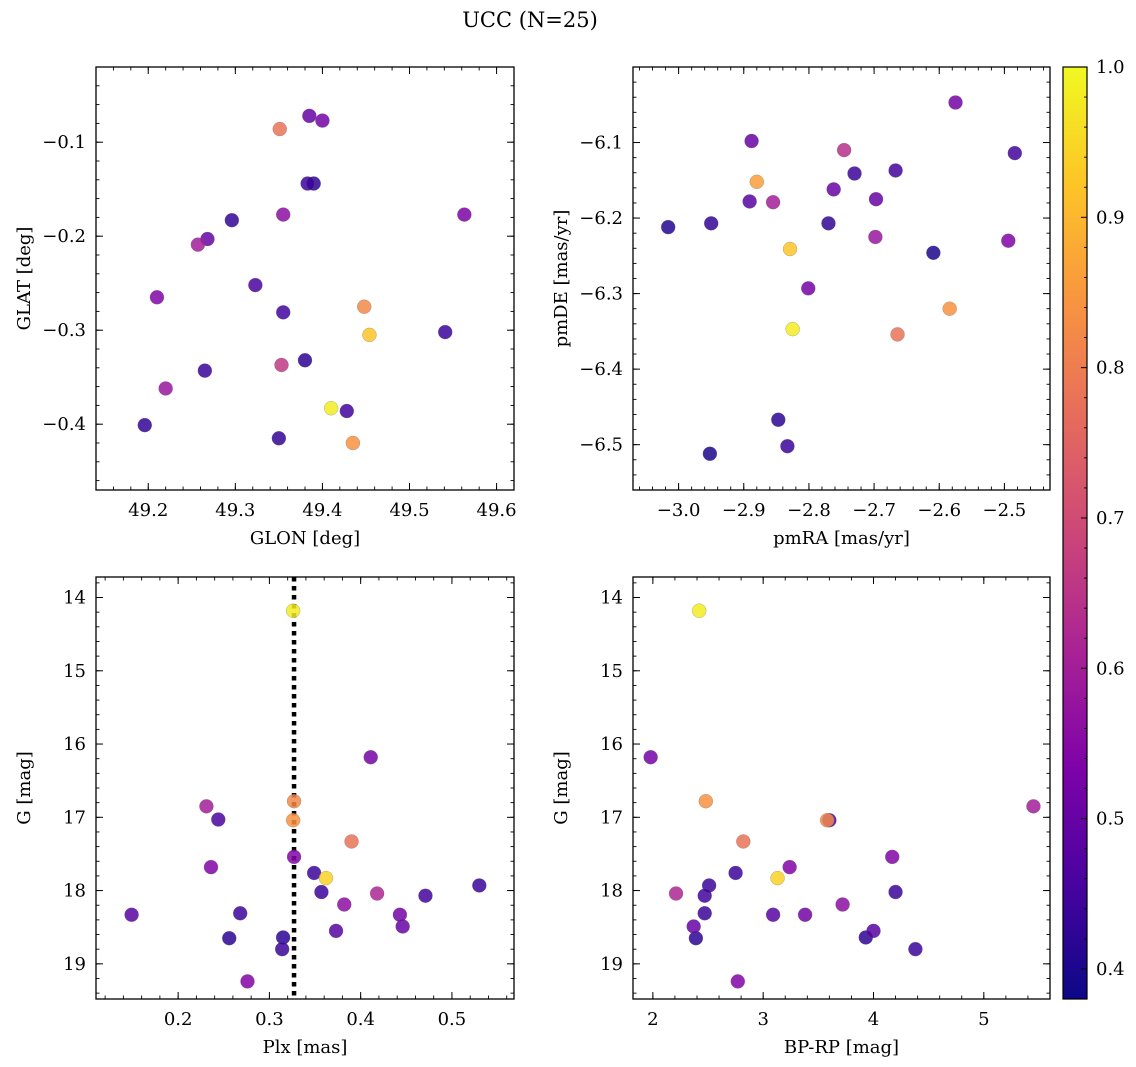  Describe the element at coordinates (611, 598) in the screenshot. I see `y-tick-label: 14` at that location.